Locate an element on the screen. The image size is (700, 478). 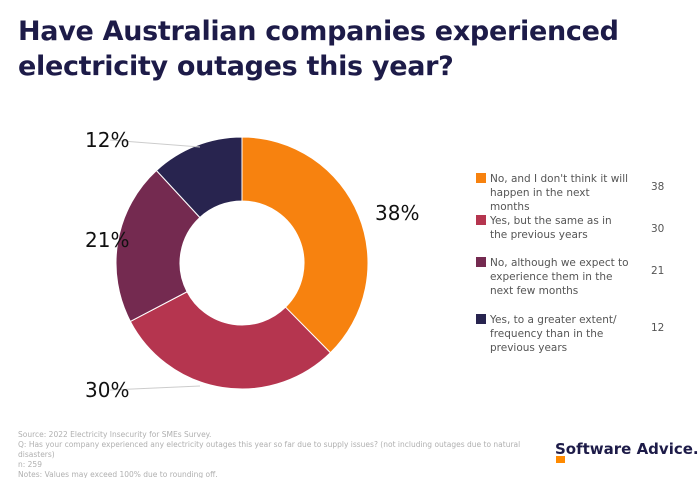
flag-icon is located at coordinates (560, 459).